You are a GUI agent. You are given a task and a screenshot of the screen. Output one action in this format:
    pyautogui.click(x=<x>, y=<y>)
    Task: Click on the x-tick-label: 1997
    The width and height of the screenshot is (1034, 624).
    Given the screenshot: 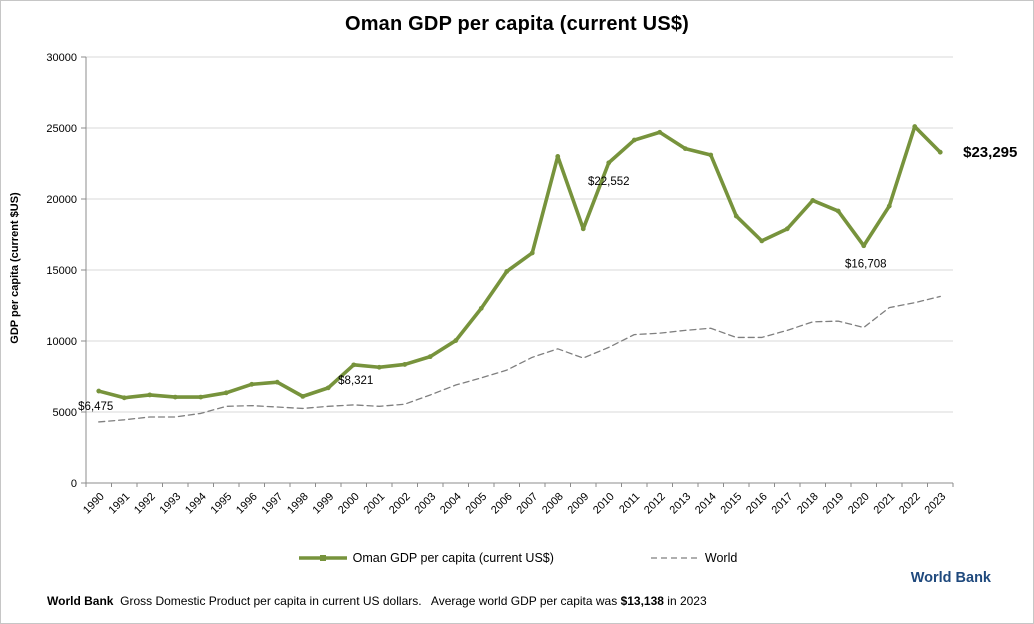 What is the action you would take?
    pyautogui.click(x=273, y=504)
    